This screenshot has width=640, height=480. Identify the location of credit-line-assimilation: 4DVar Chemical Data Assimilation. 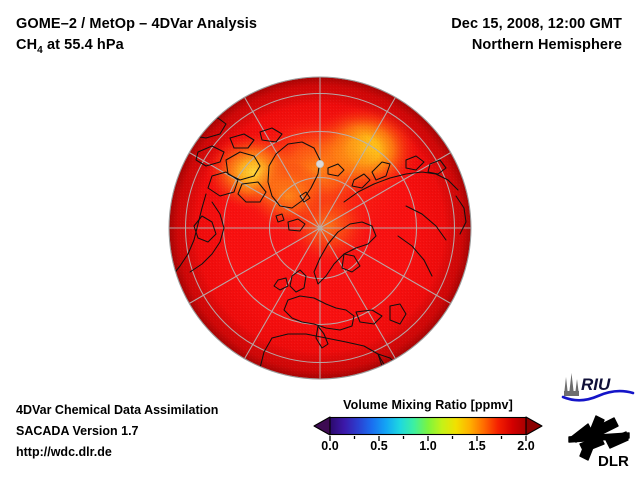
(117, 410).